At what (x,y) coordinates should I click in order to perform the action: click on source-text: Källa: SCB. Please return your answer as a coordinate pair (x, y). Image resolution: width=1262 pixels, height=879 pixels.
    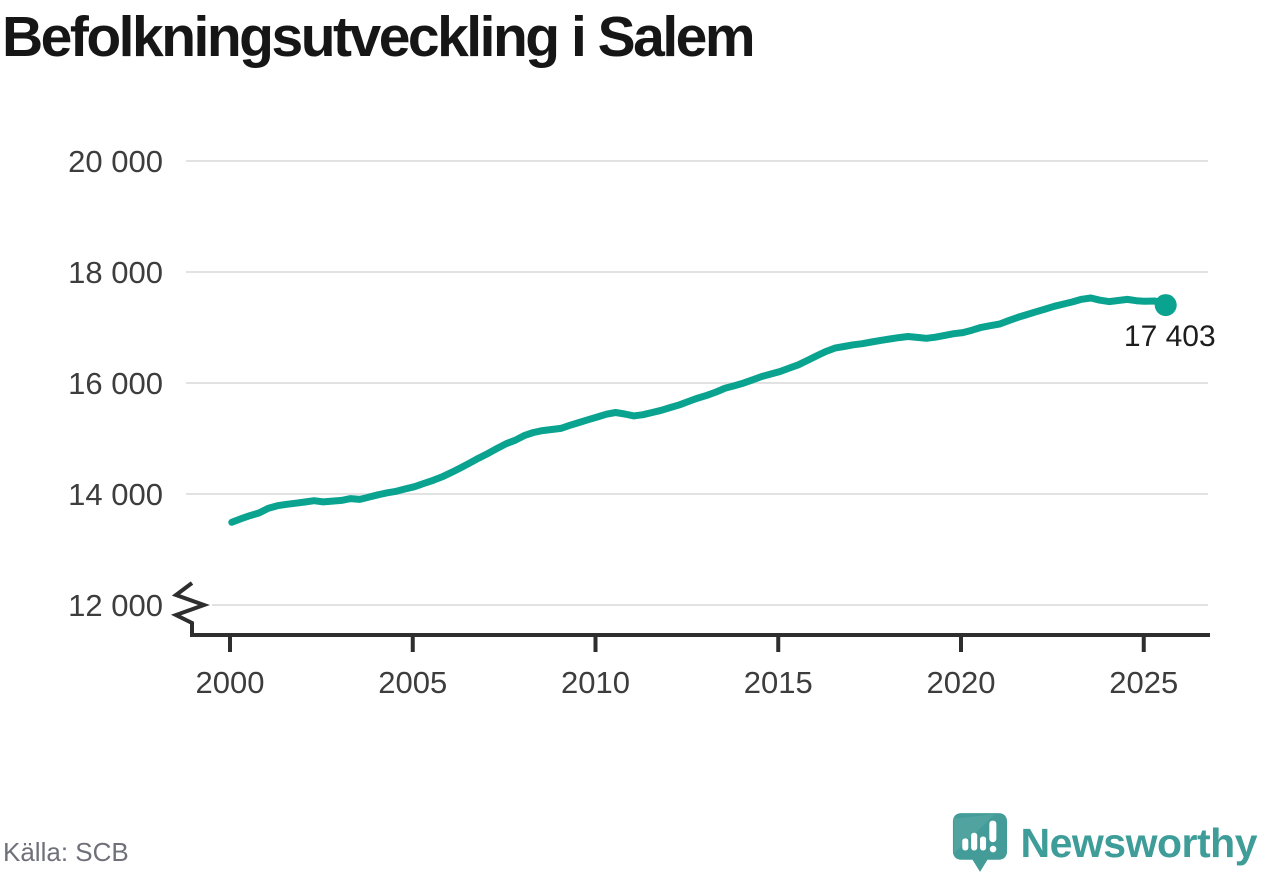
    Looking at the image, I should click on (66, 852).